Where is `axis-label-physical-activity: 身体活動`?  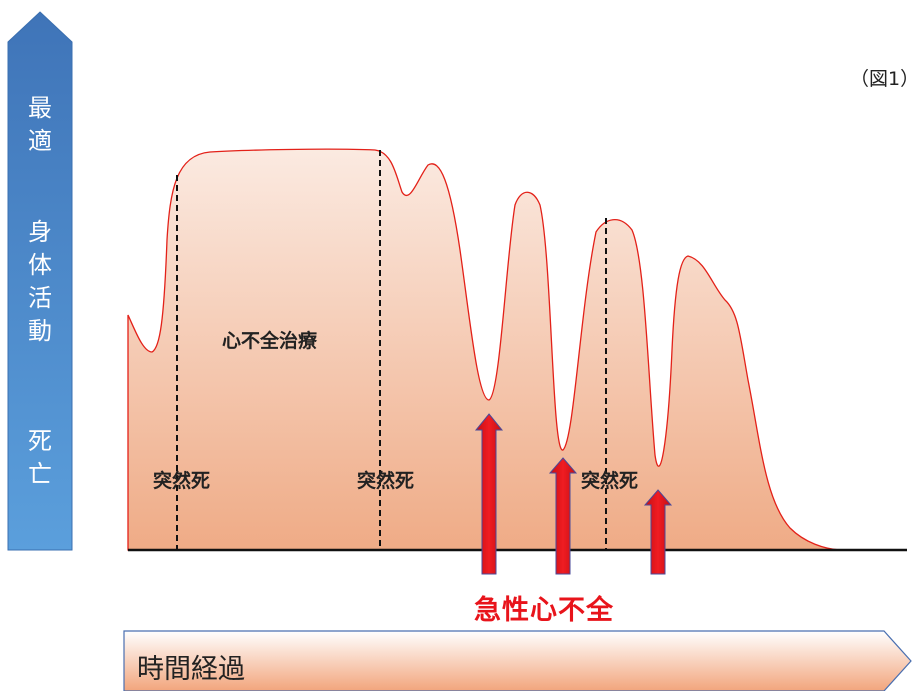 axis-label-physical-activity: 身体活動 is located at coordinates (40, 281).